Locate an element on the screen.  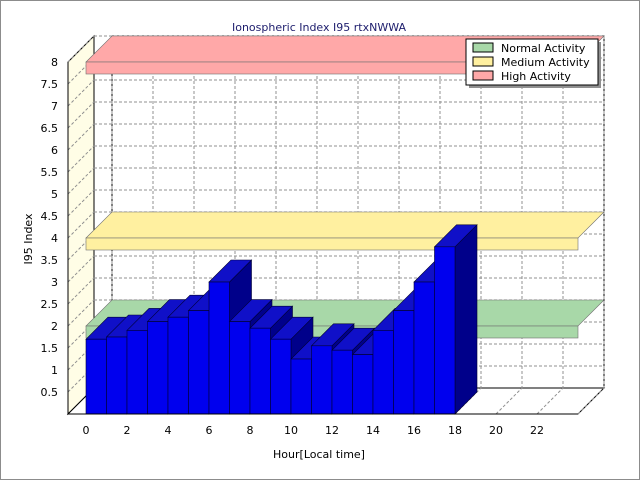
y-tick-label: 3.5 is located at coordinates (50, 260).